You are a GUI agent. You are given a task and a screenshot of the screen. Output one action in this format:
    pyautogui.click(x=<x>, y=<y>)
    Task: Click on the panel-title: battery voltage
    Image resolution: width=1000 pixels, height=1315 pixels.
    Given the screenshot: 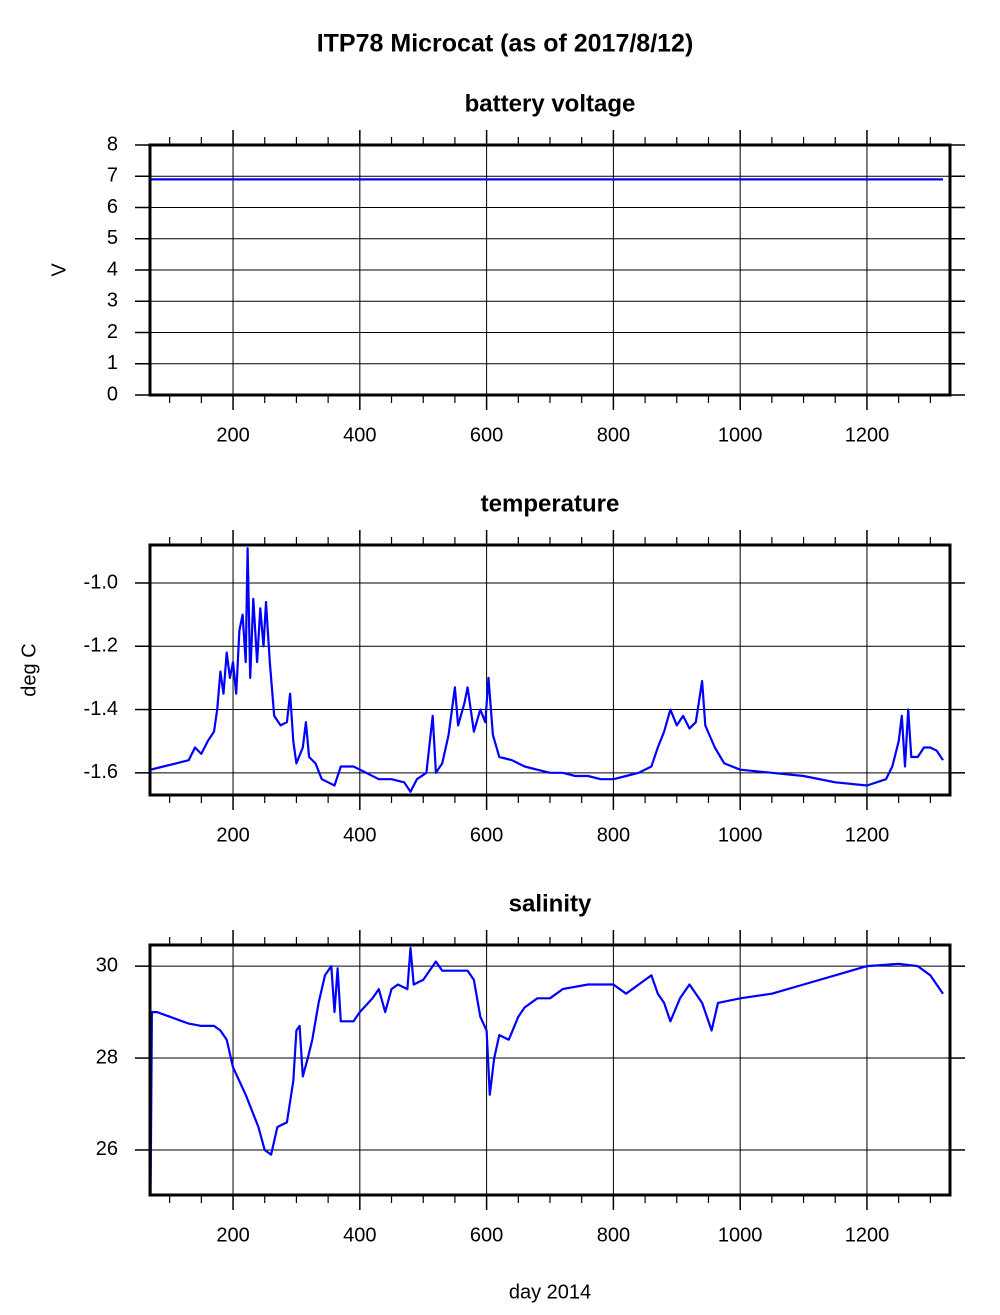 What is the action you would take?
    pyautogui.click(x=550, y=103)
    